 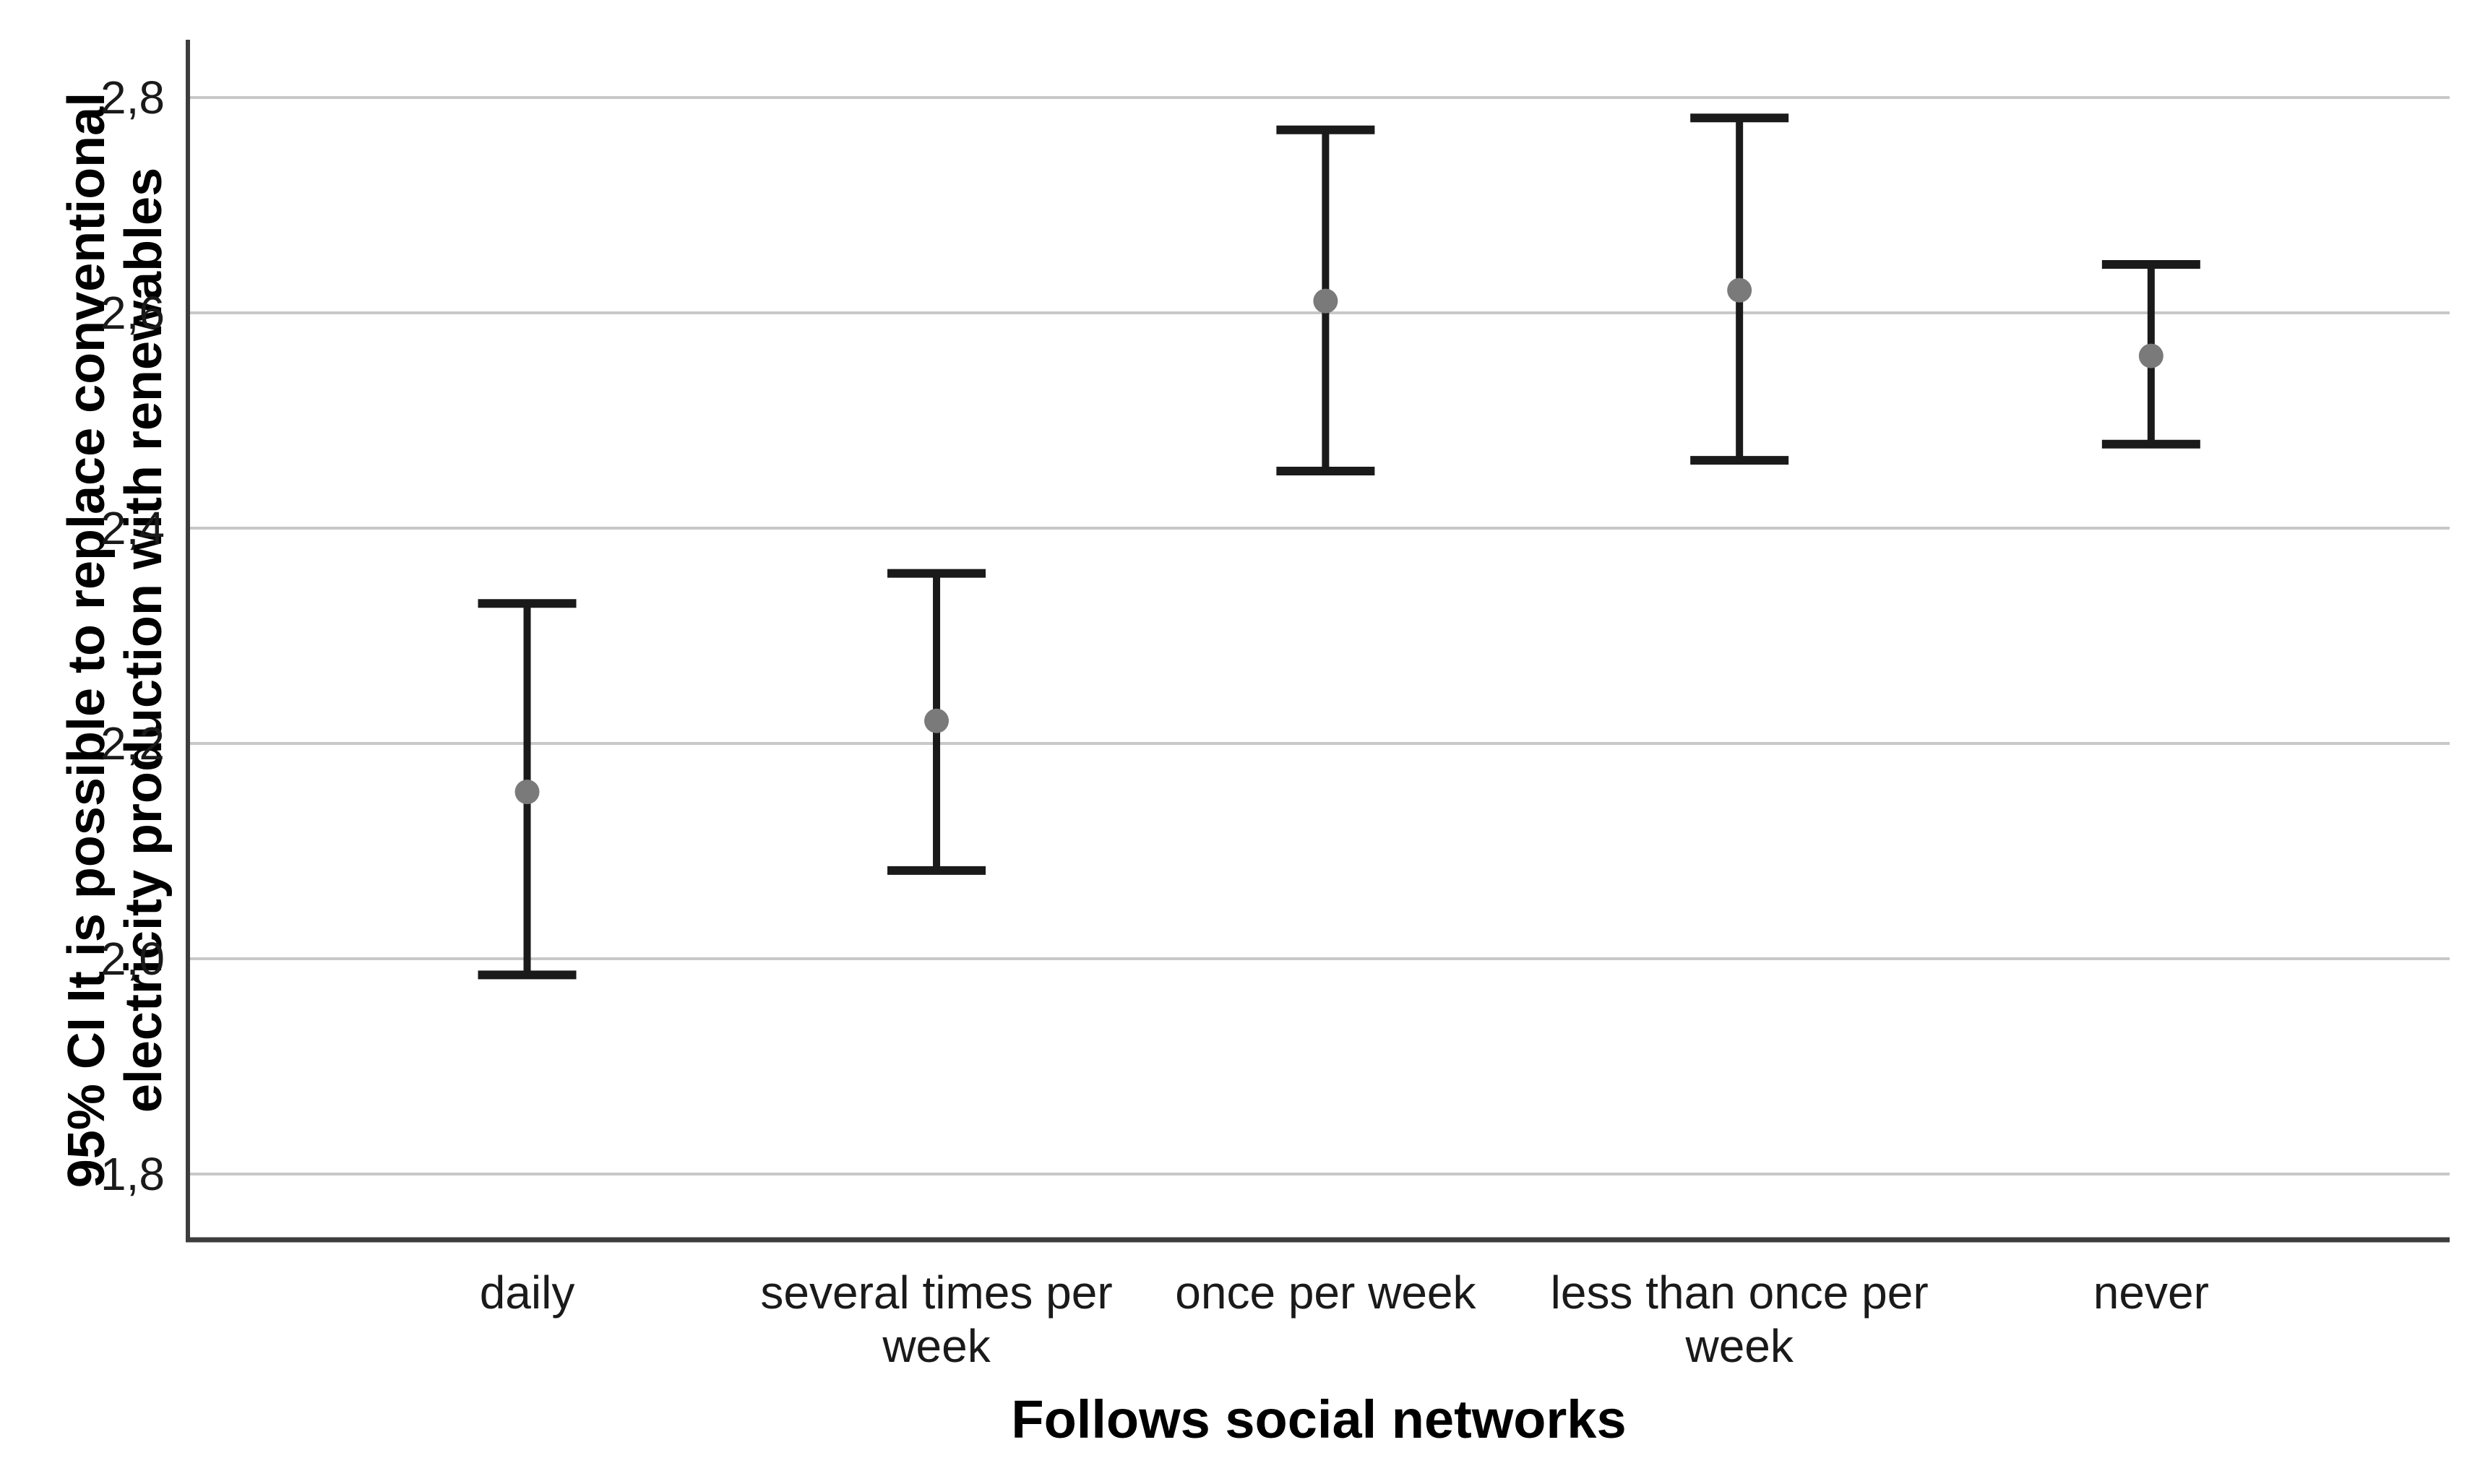 I want to click on y-tick-label: 2,4, so click(x=132, y=528).